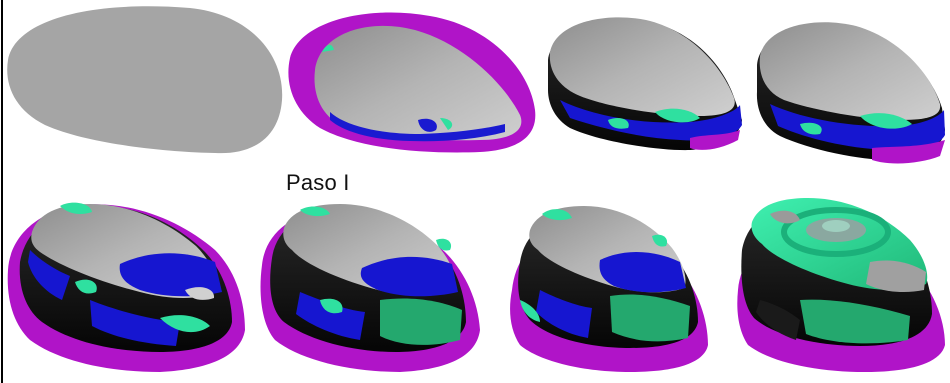 The width and height of the screenshot is (950, 383). What do you see at coordinates (2, 191) in the screenshot?
I see `left-border-line` at bounding box center [2, 191].